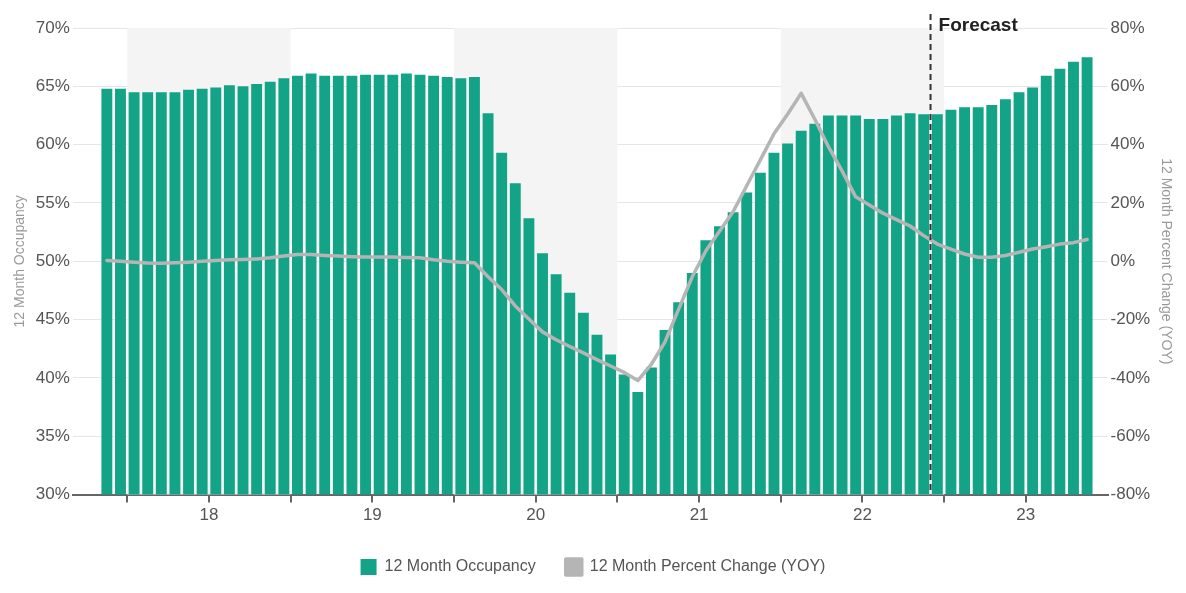 The height and width of the screenshot is (593, 1186). What do you see at coordinates (1130, 319) in the screenshot?
I see `y2-tick-label: -20%` at bounding box center [1130, 319].